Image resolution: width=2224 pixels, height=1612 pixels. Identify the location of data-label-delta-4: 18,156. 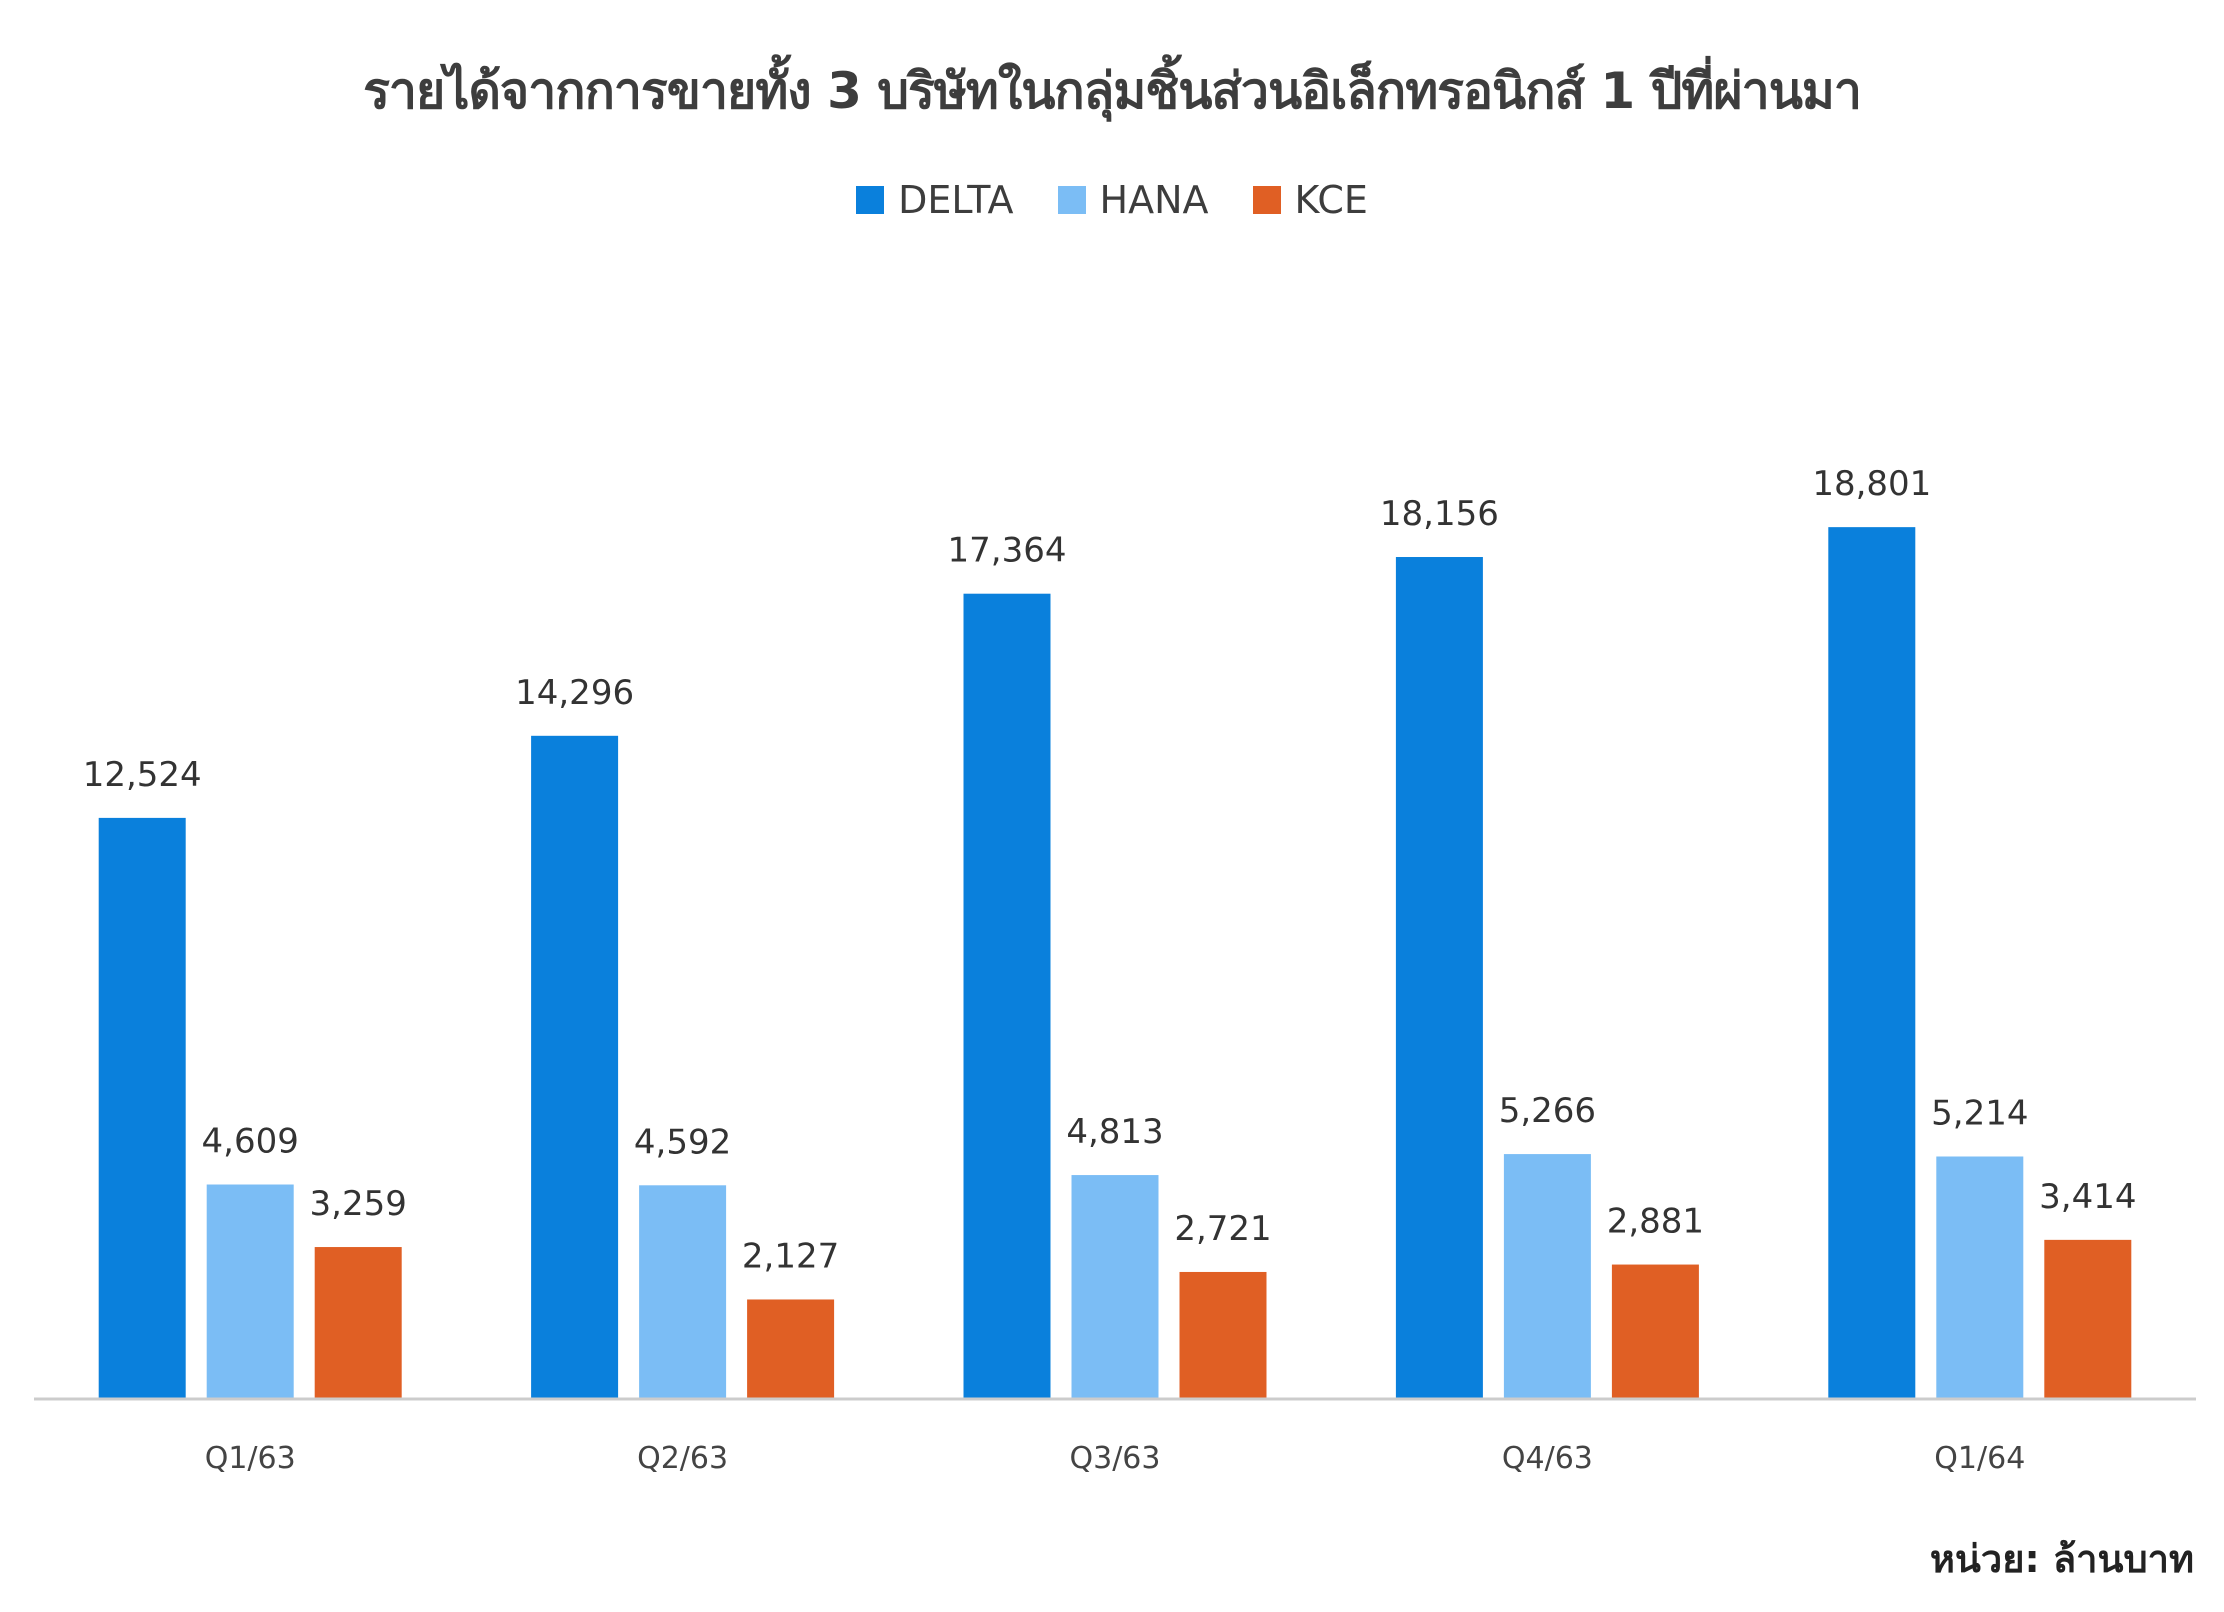
(1439, 514).